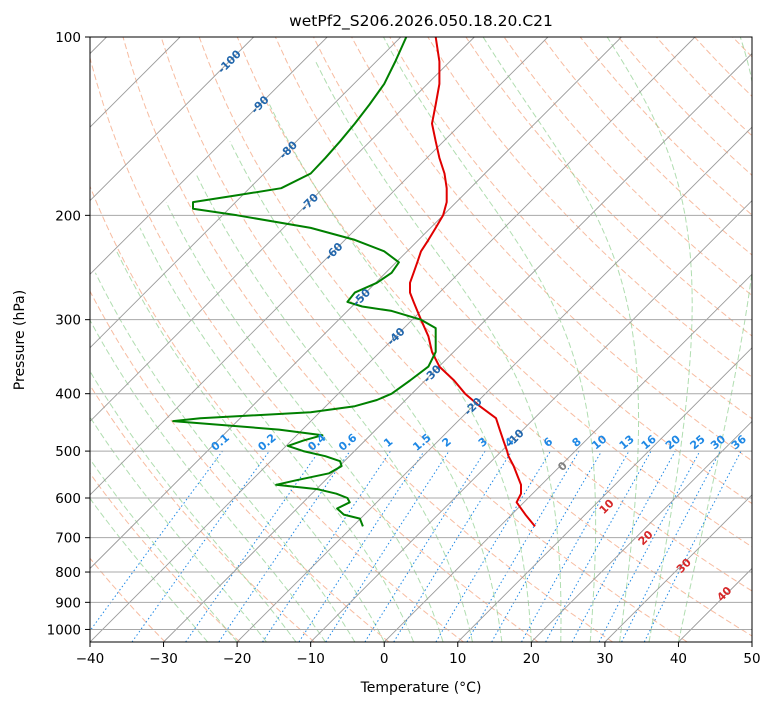 Image resolution: width=775 pixels, height=708 pixels. What do you see at coordinates (531, 659) in the screenshot?
I see `x-tick-label: 20` at bounding box center [531, 659].